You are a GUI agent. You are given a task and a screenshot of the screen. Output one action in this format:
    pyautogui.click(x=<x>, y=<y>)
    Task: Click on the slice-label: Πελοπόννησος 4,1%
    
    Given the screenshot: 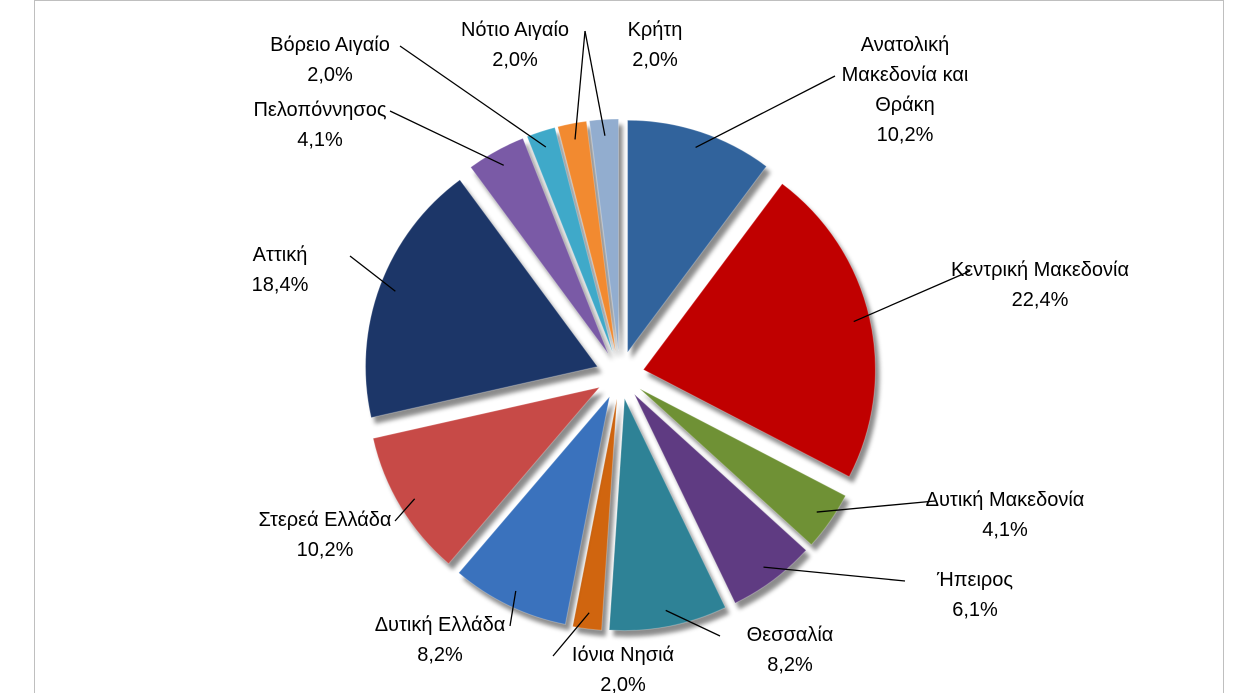 What is the action you would take?
    pyautogui.click(x=319, y=125)
    